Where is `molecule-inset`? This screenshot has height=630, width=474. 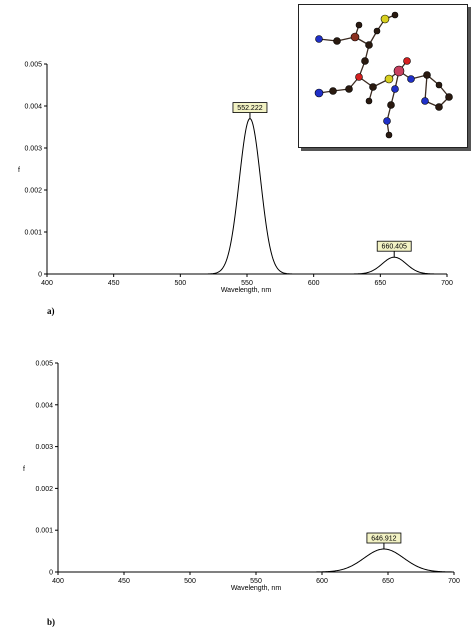 molecule-inset is located at coordinates (383, 76).